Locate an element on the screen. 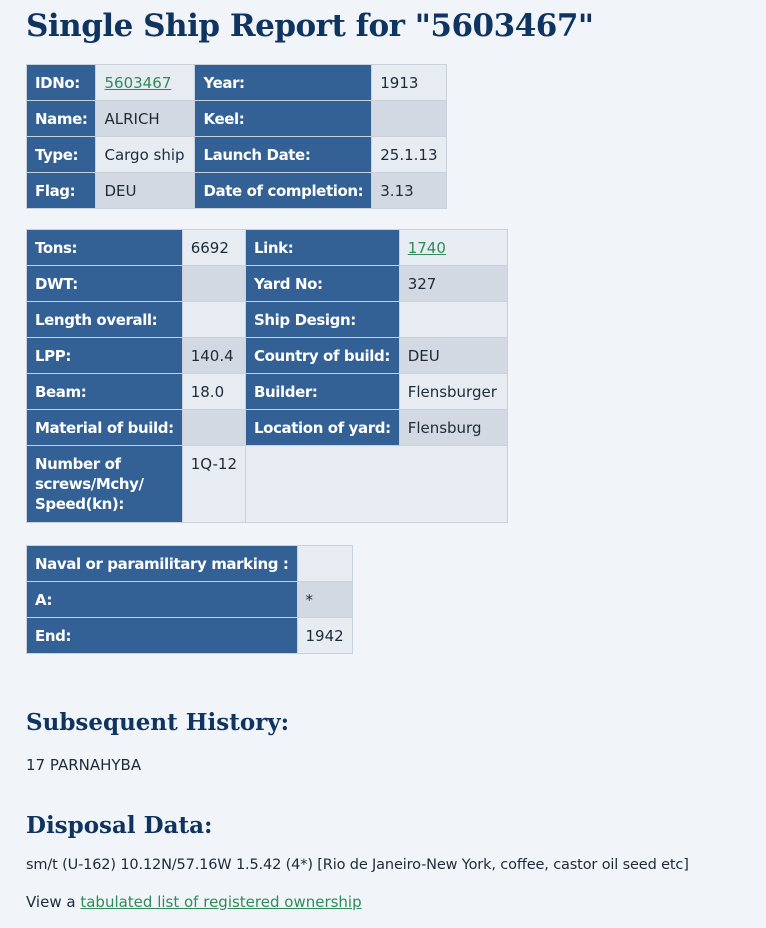 The width and height of the screenshot is (766, 928). table-row: Type: Cargo ship Launch Date: 25.1.13 is located at coordinates (236, 154).